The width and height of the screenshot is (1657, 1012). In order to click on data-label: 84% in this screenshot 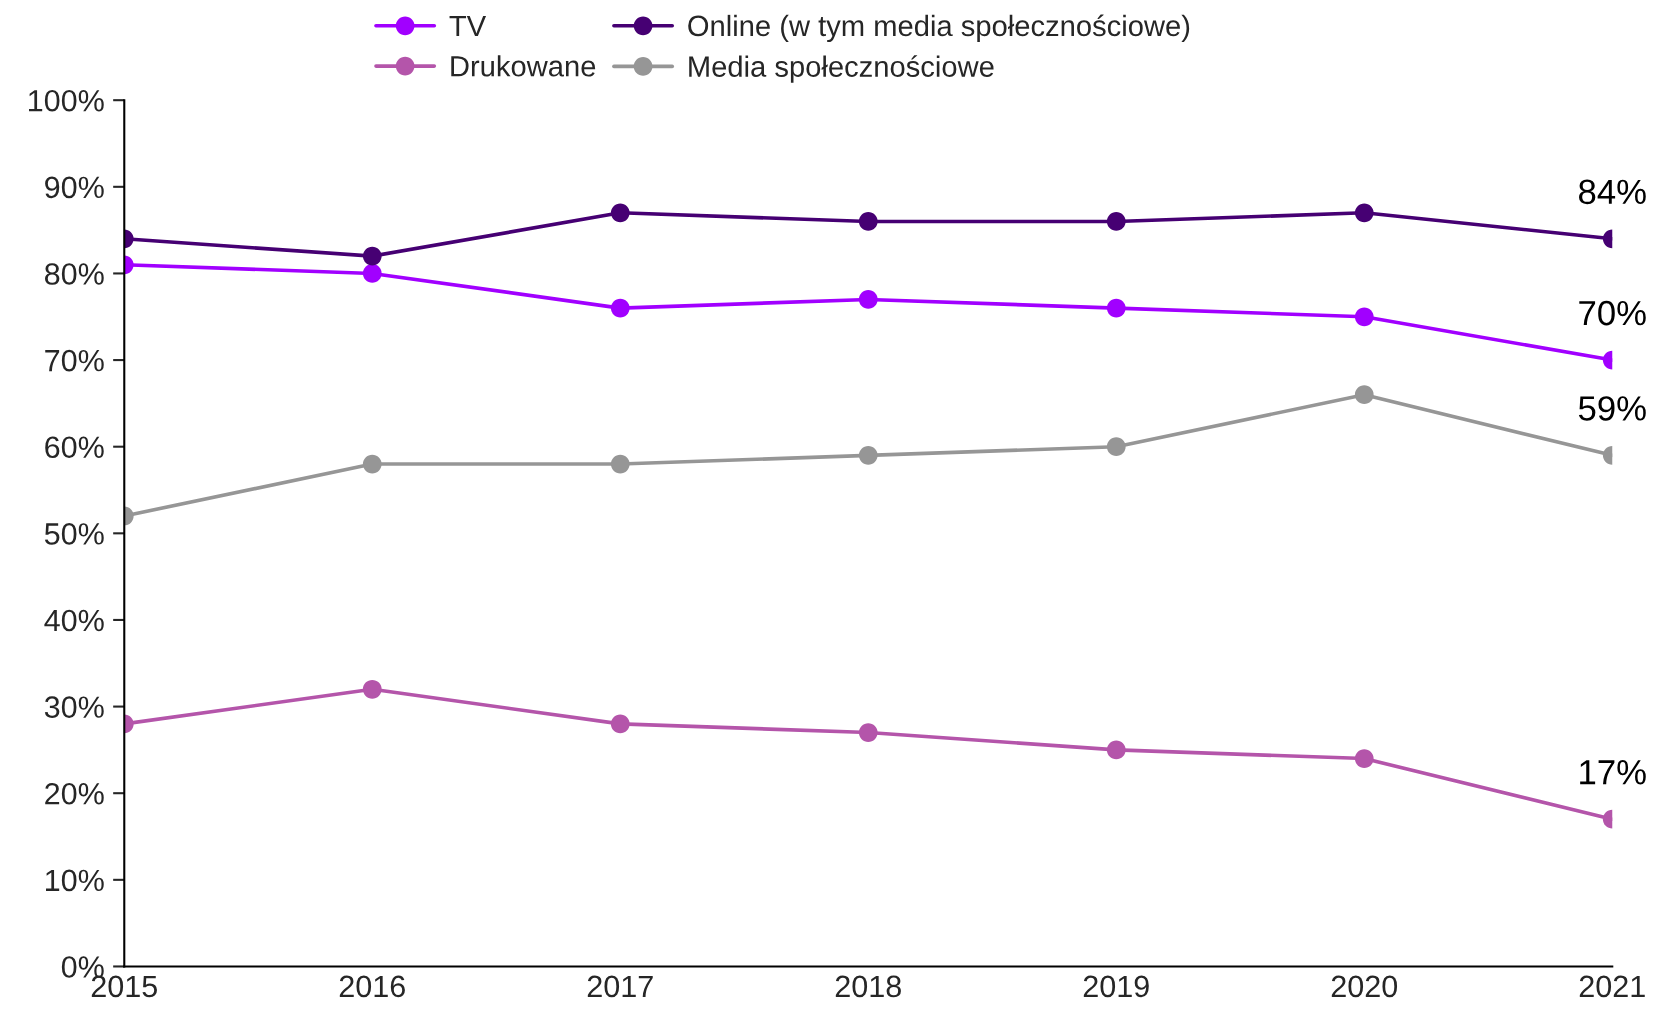, I will do `click(1612, 192)`.